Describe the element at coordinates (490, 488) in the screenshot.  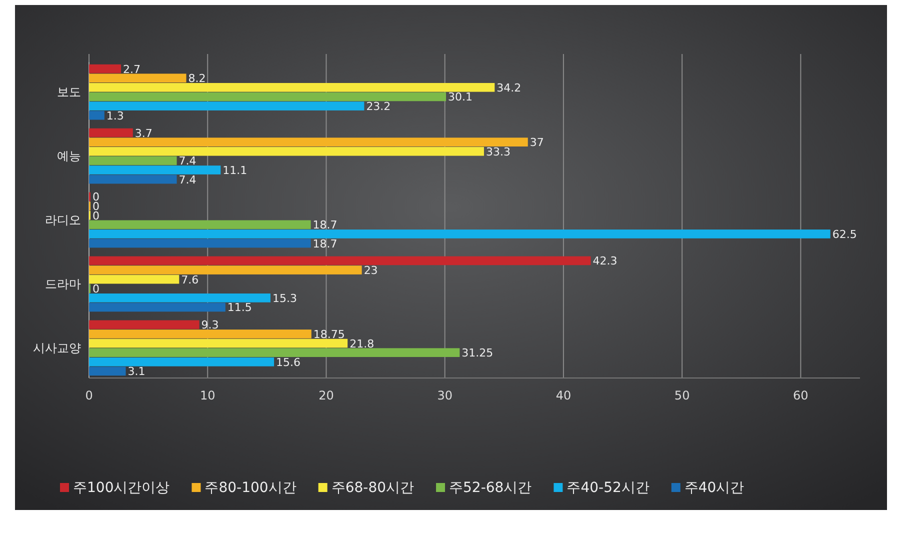
I see `legend-label: 주52-68시간` at that location.